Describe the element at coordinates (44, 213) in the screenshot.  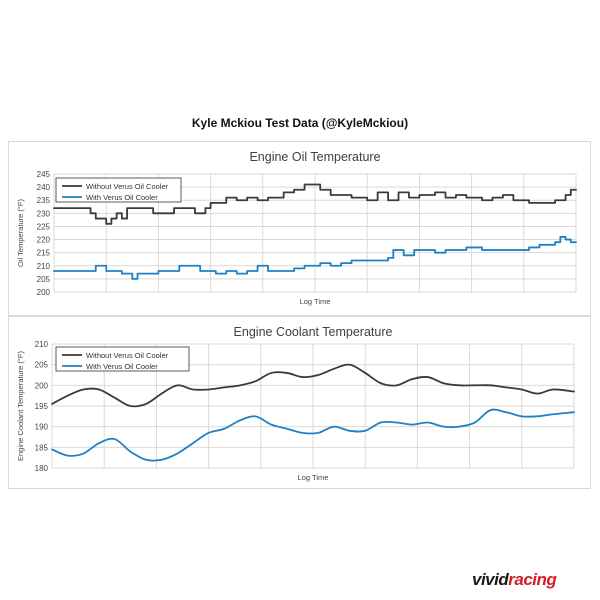
I see `y-tick-label: 230` at that location.